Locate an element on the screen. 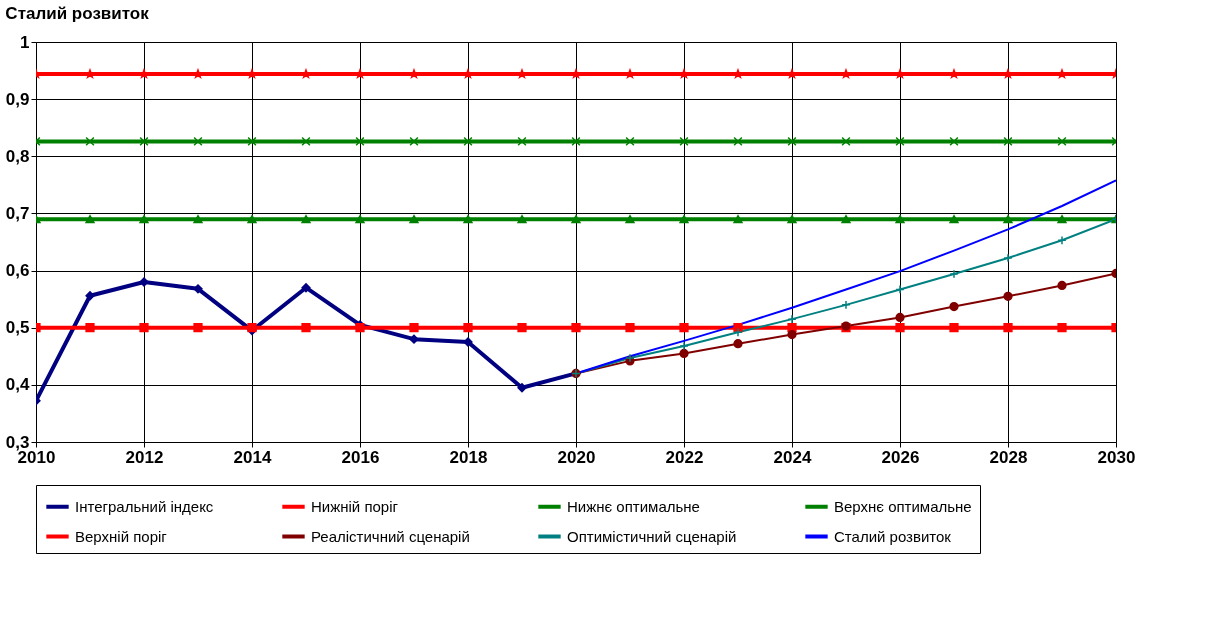 This screenshot has width=1224, height=619. x-tick-label: 2016 is located at coordinates (360, 457).